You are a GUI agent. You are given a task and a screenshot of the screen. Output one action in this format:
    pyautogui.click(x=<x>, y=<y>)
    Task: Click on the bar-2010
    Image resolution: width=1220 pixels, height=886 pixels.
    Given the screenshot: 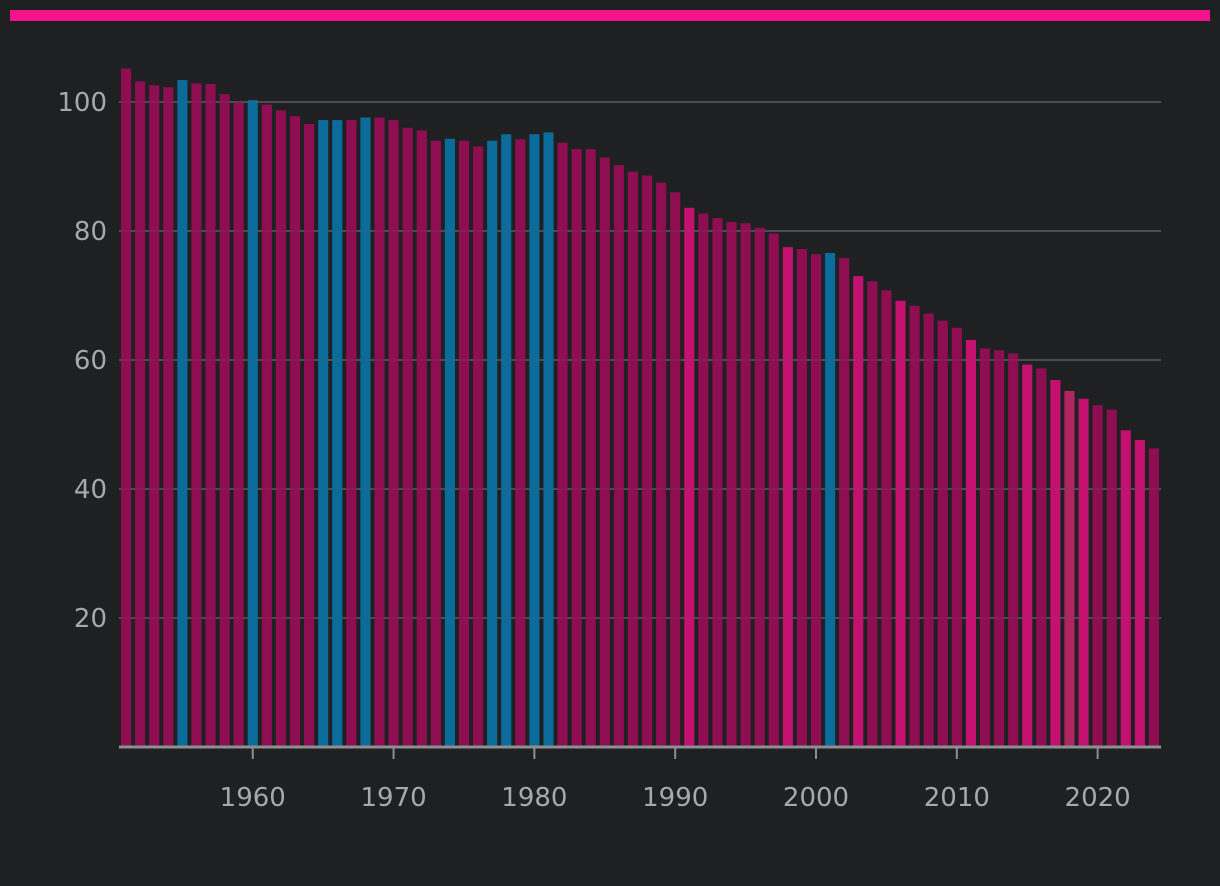 What is the action you would take?
    pyautogui.click(x=956, y=537)
    